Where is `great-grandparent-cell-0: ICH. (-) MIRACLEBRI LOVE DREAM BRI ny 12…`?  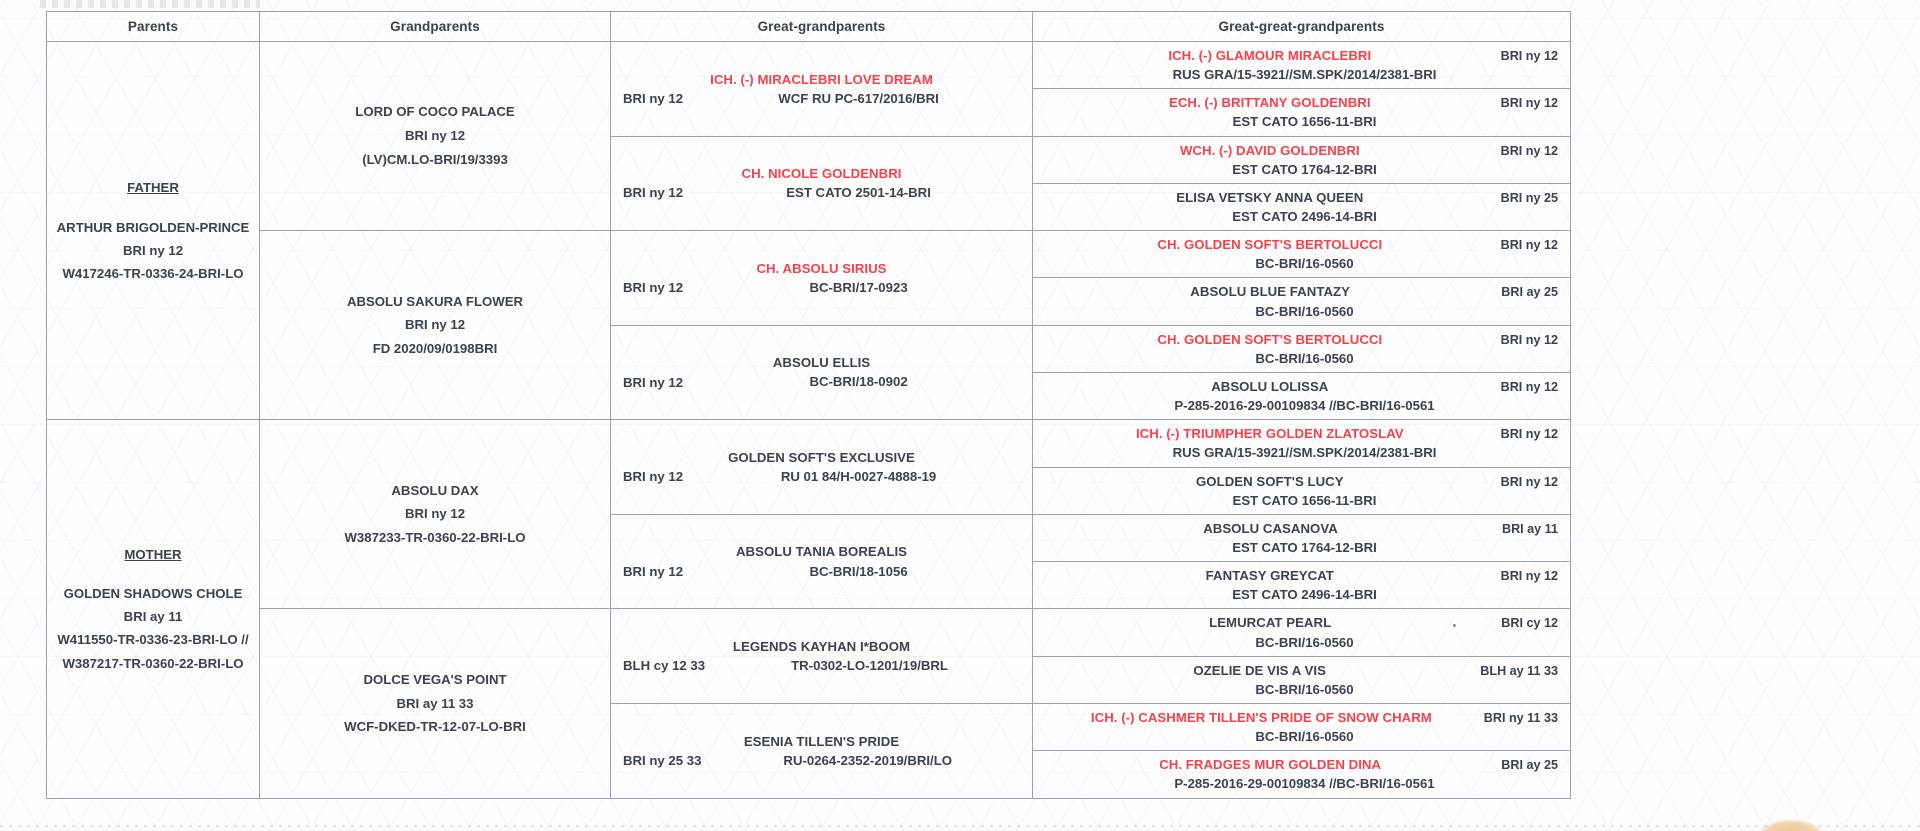
great-grandparent-cell-0: ICH. (-) MIRACLEBRI LOVE DREAM BRI ny 12… is located at coordinates (821, 89).